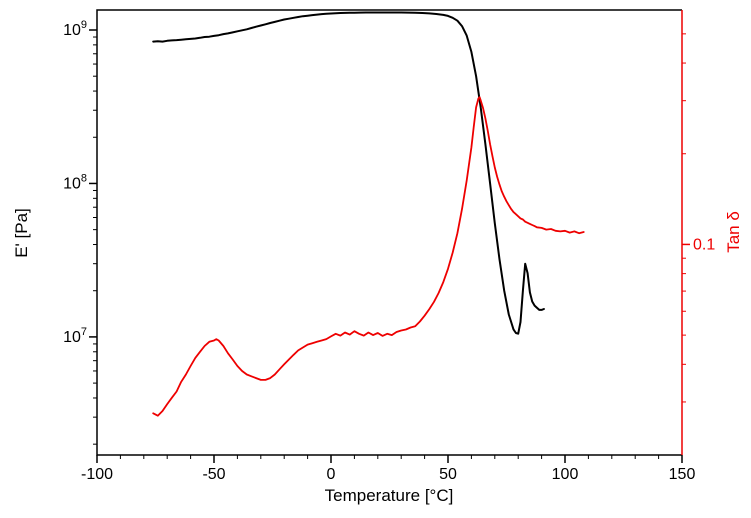 The image size is (751, 518). Describe the element at coordinates (213, 474) in the screenshot. I see `x-tick-label: -50` at that location.